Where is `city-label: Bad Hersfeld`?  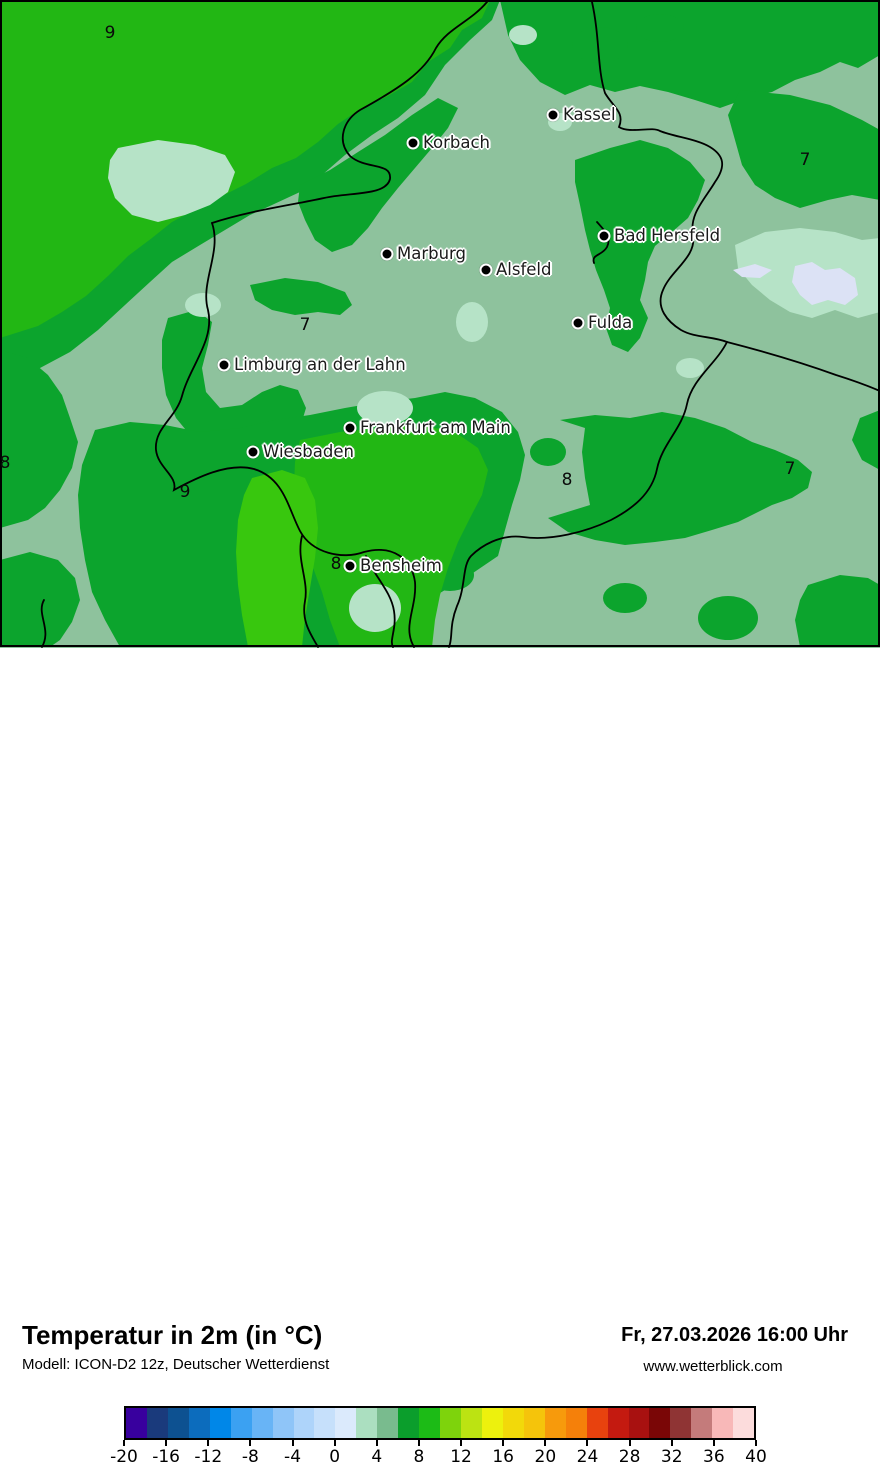
city-label: Bad Hersfeld is located at coordinates (667, 236).